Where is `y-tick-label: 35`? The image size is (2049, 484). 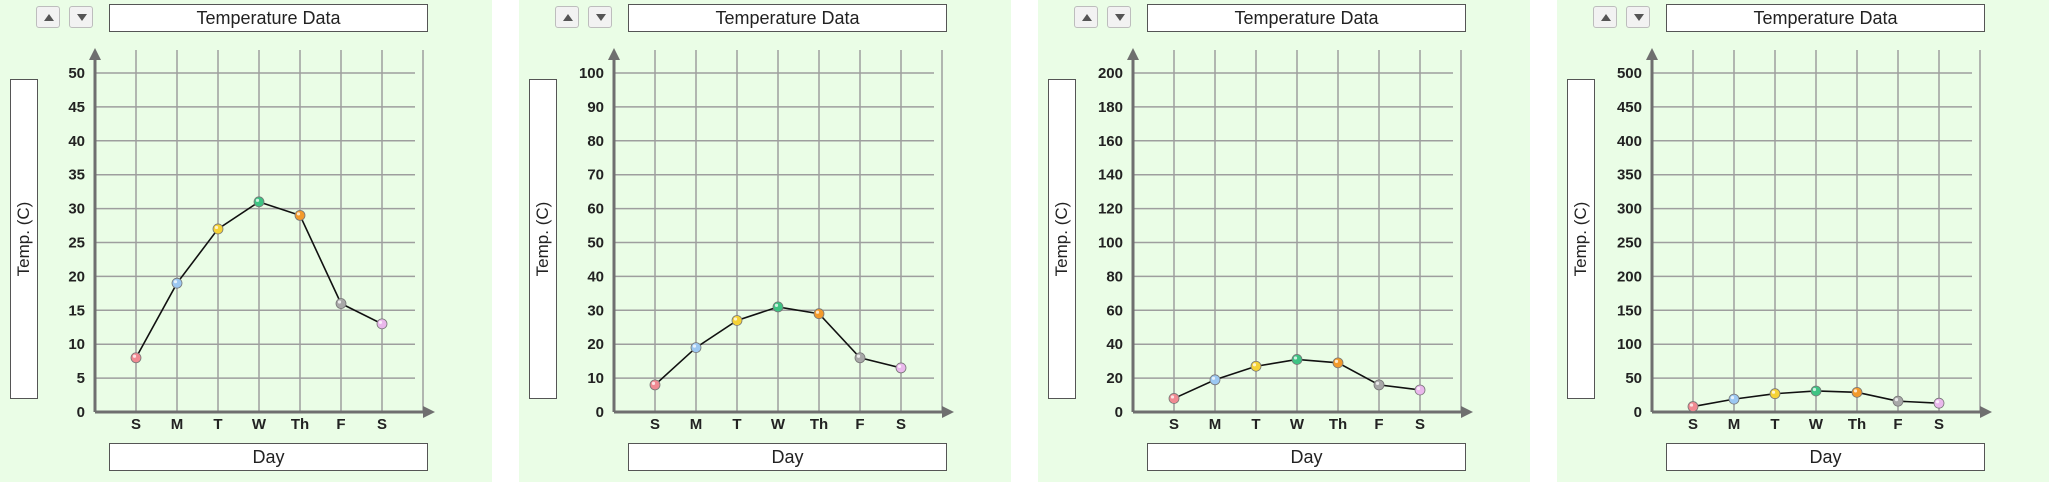
y-tick-label: 35 is located at coordinates (76, 175).